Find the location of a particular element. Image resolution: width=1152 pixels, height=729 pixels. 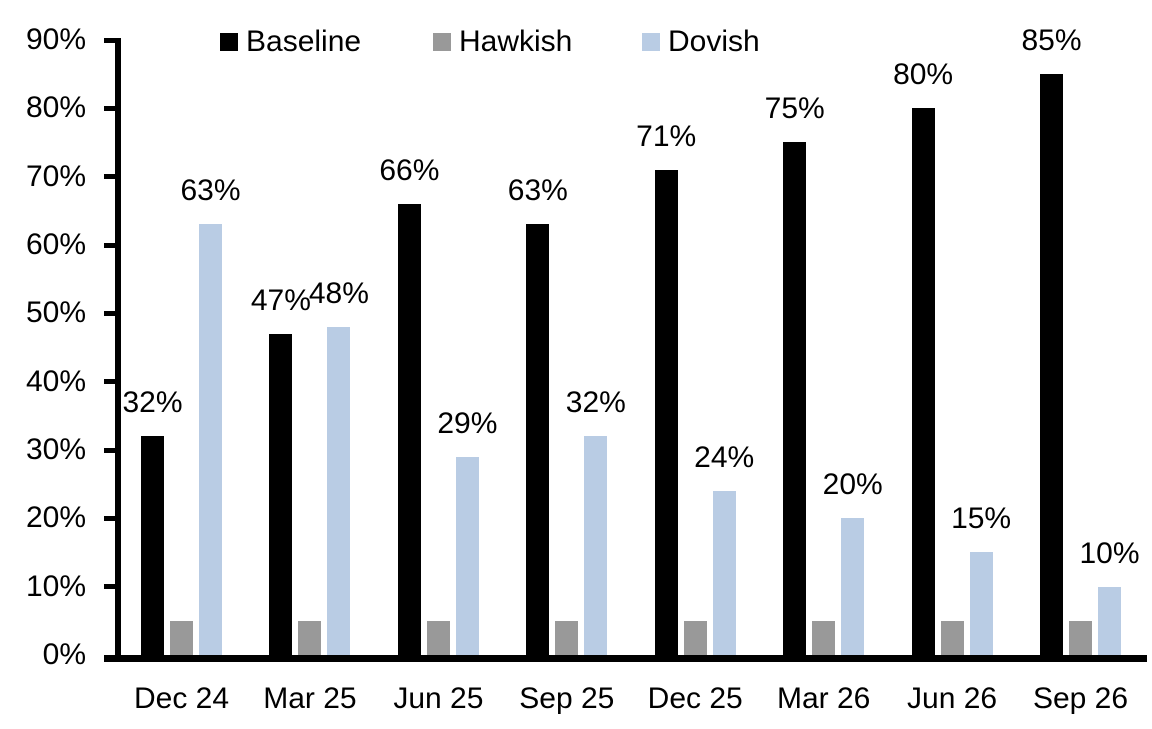

x-axis-label-jun-25: Jun 25 is located at coordinates (438, 698).